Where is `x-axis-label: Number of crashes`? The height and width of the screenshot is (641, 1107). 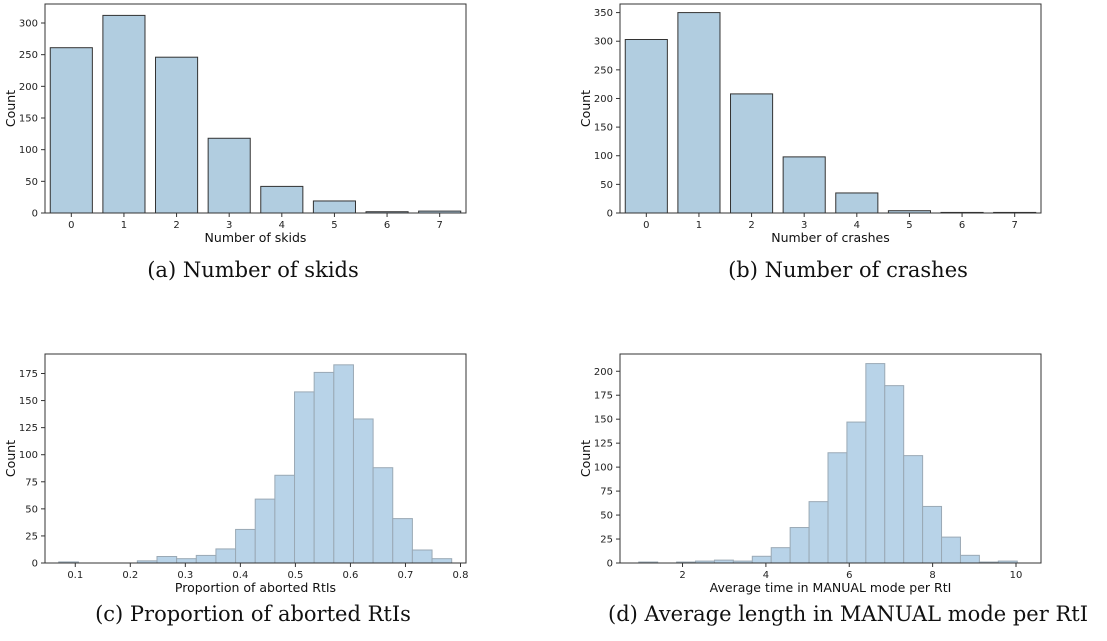
x-axis-label: Number of crashes is located at coordinates (830, 237).